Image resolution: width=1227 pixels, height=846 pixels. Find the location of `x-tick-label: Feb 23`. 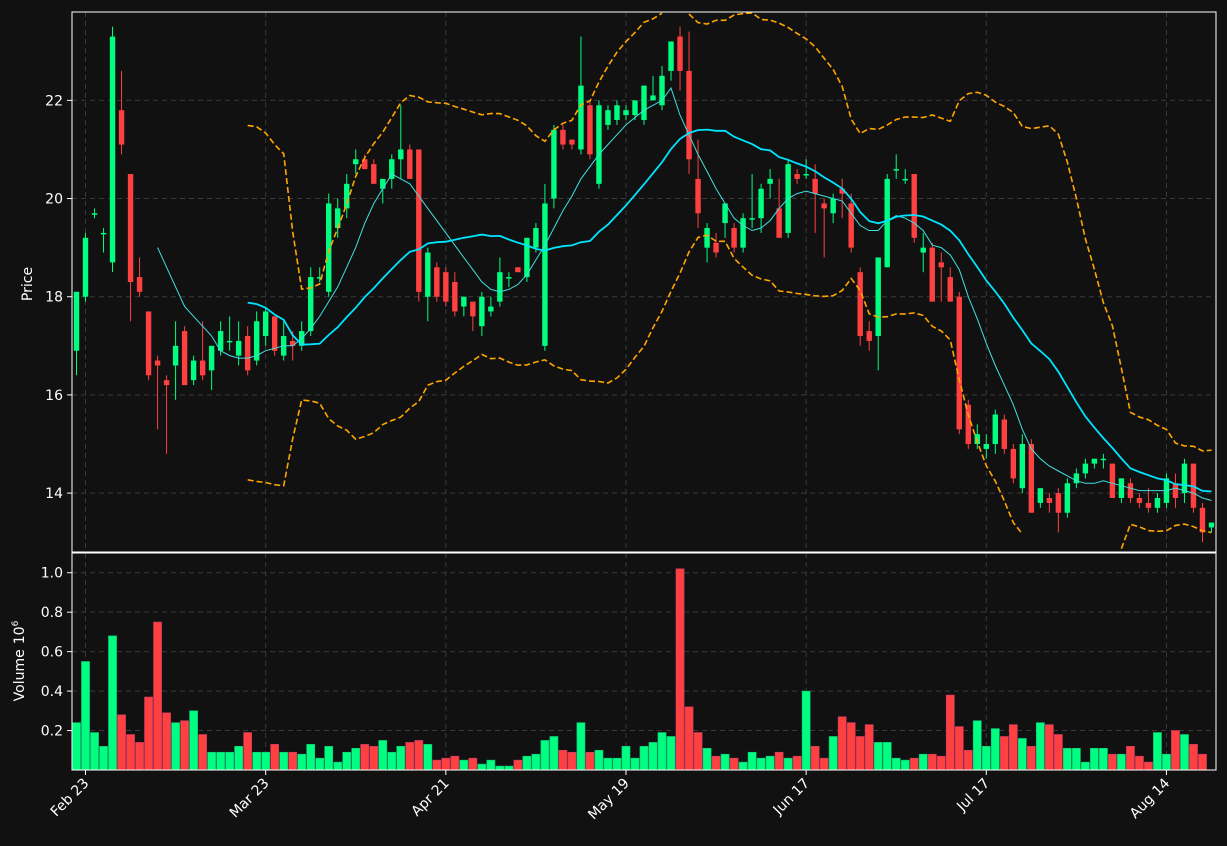

x-tick-label: Feb 23 is located at coordinates (70, 798).